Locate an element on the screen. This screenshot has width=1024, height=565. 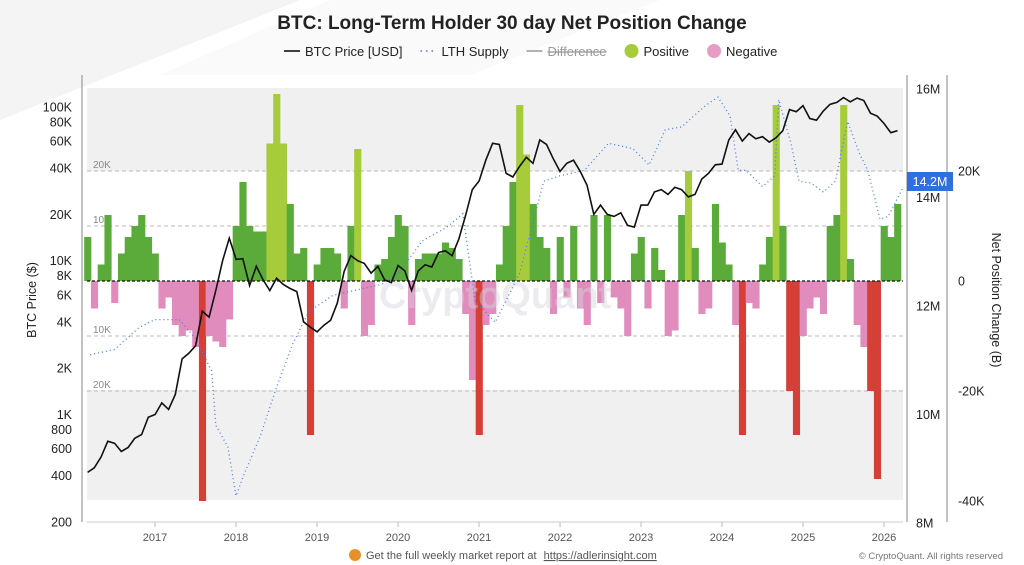
x-axis-tick-label: 2024 is located at coordinates (722, 538).